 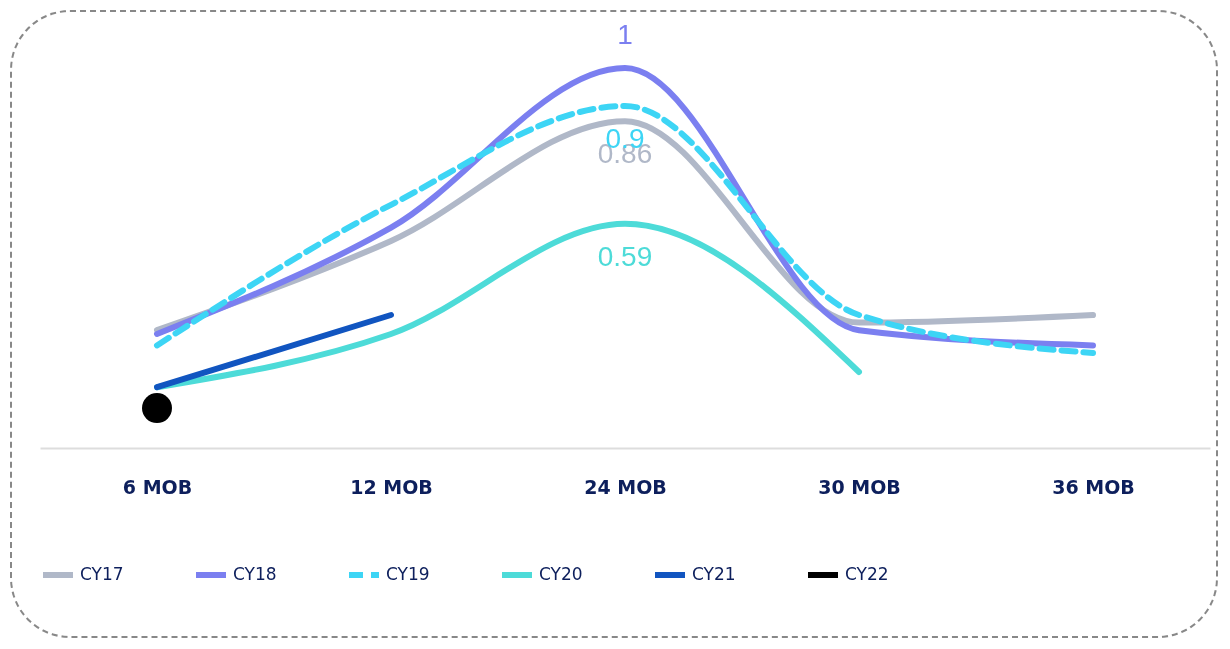 I want to click on x-tick-label: 36 MOB, so click(x=1093, y=486).